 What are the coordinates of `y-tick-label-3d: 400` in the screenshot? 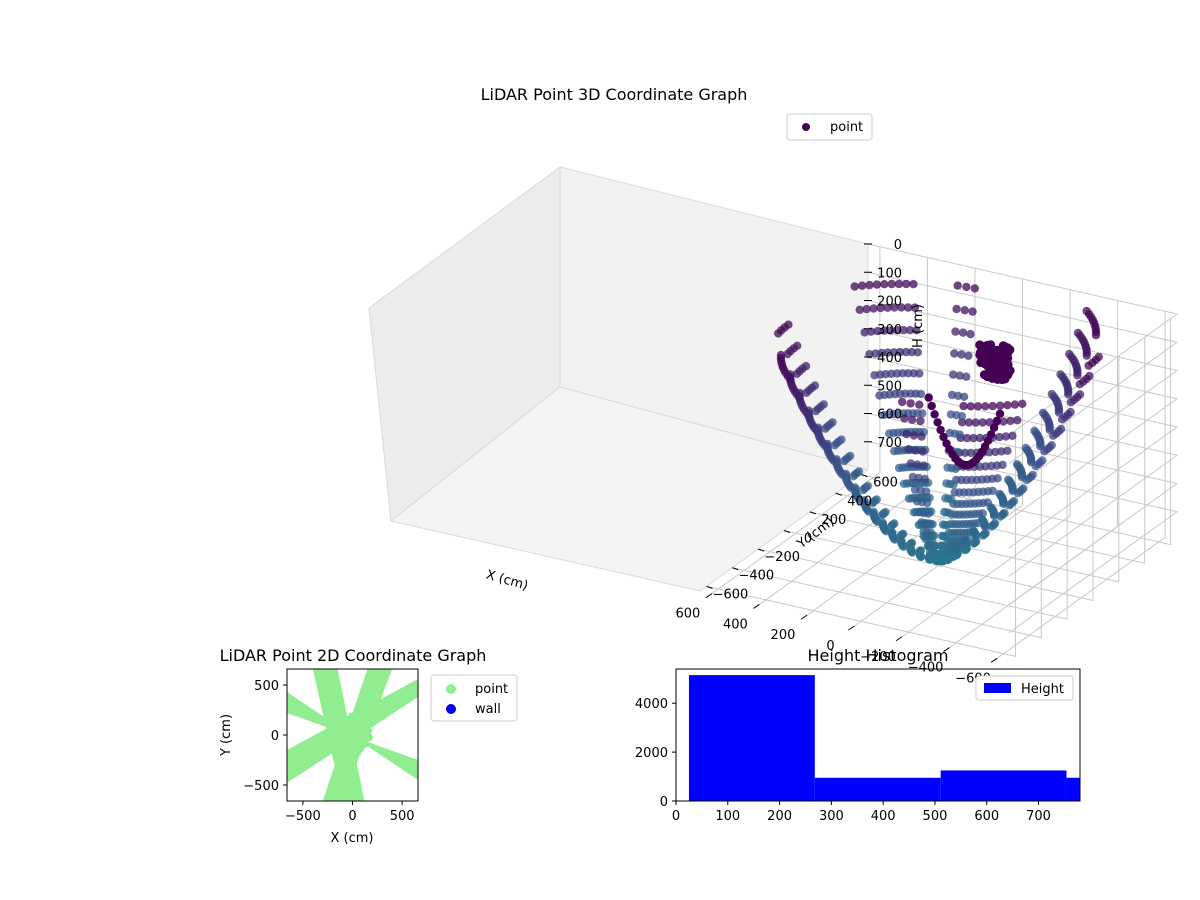 It's located at (859, 501).